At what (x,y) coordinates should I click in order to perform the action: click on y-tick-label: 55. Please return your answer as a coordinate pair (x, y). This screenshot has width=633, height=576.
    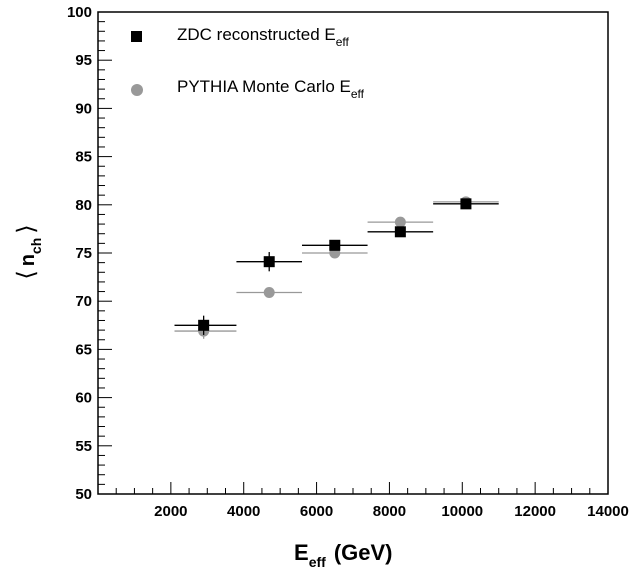
    Looking at the image, I should click on (83, 446).